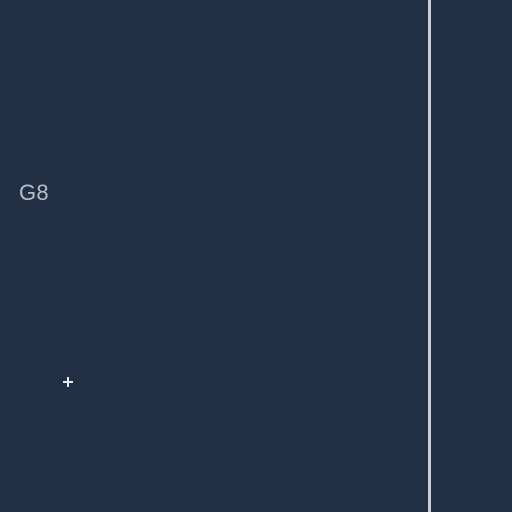  Describe the element at coordinates (68, 382) in the screenshot. I see `plus-icon` at that location.